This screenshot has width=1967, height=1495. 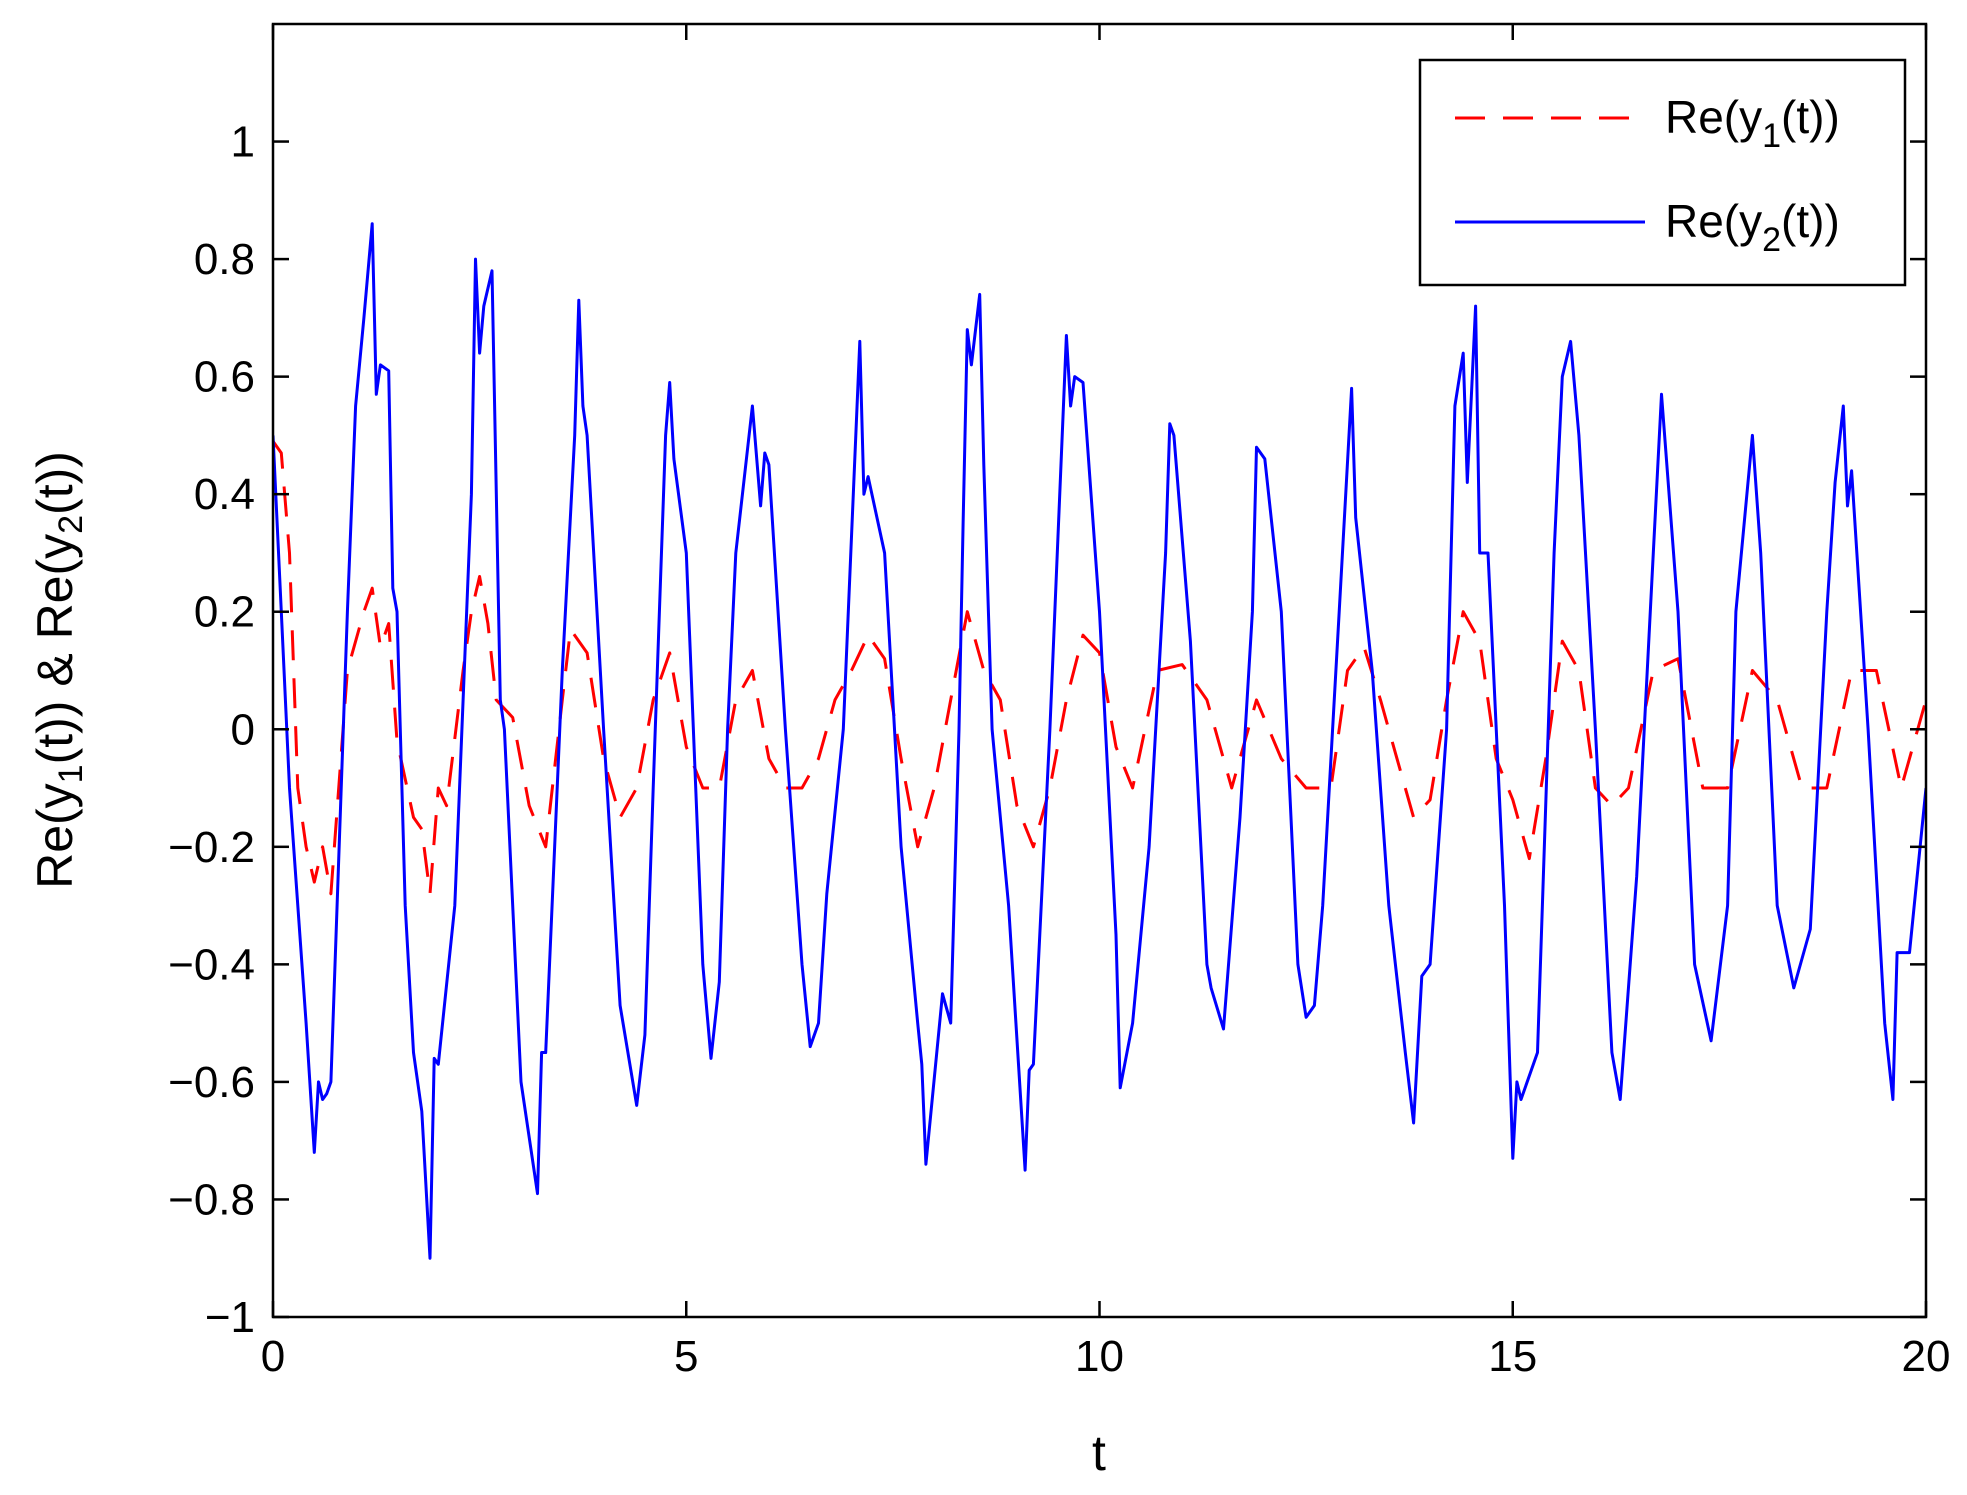 What do you see at coordinates (273, 1356) in the screenshot?
I see `x-tick-label: 0` at bounding box center [273, 1356].